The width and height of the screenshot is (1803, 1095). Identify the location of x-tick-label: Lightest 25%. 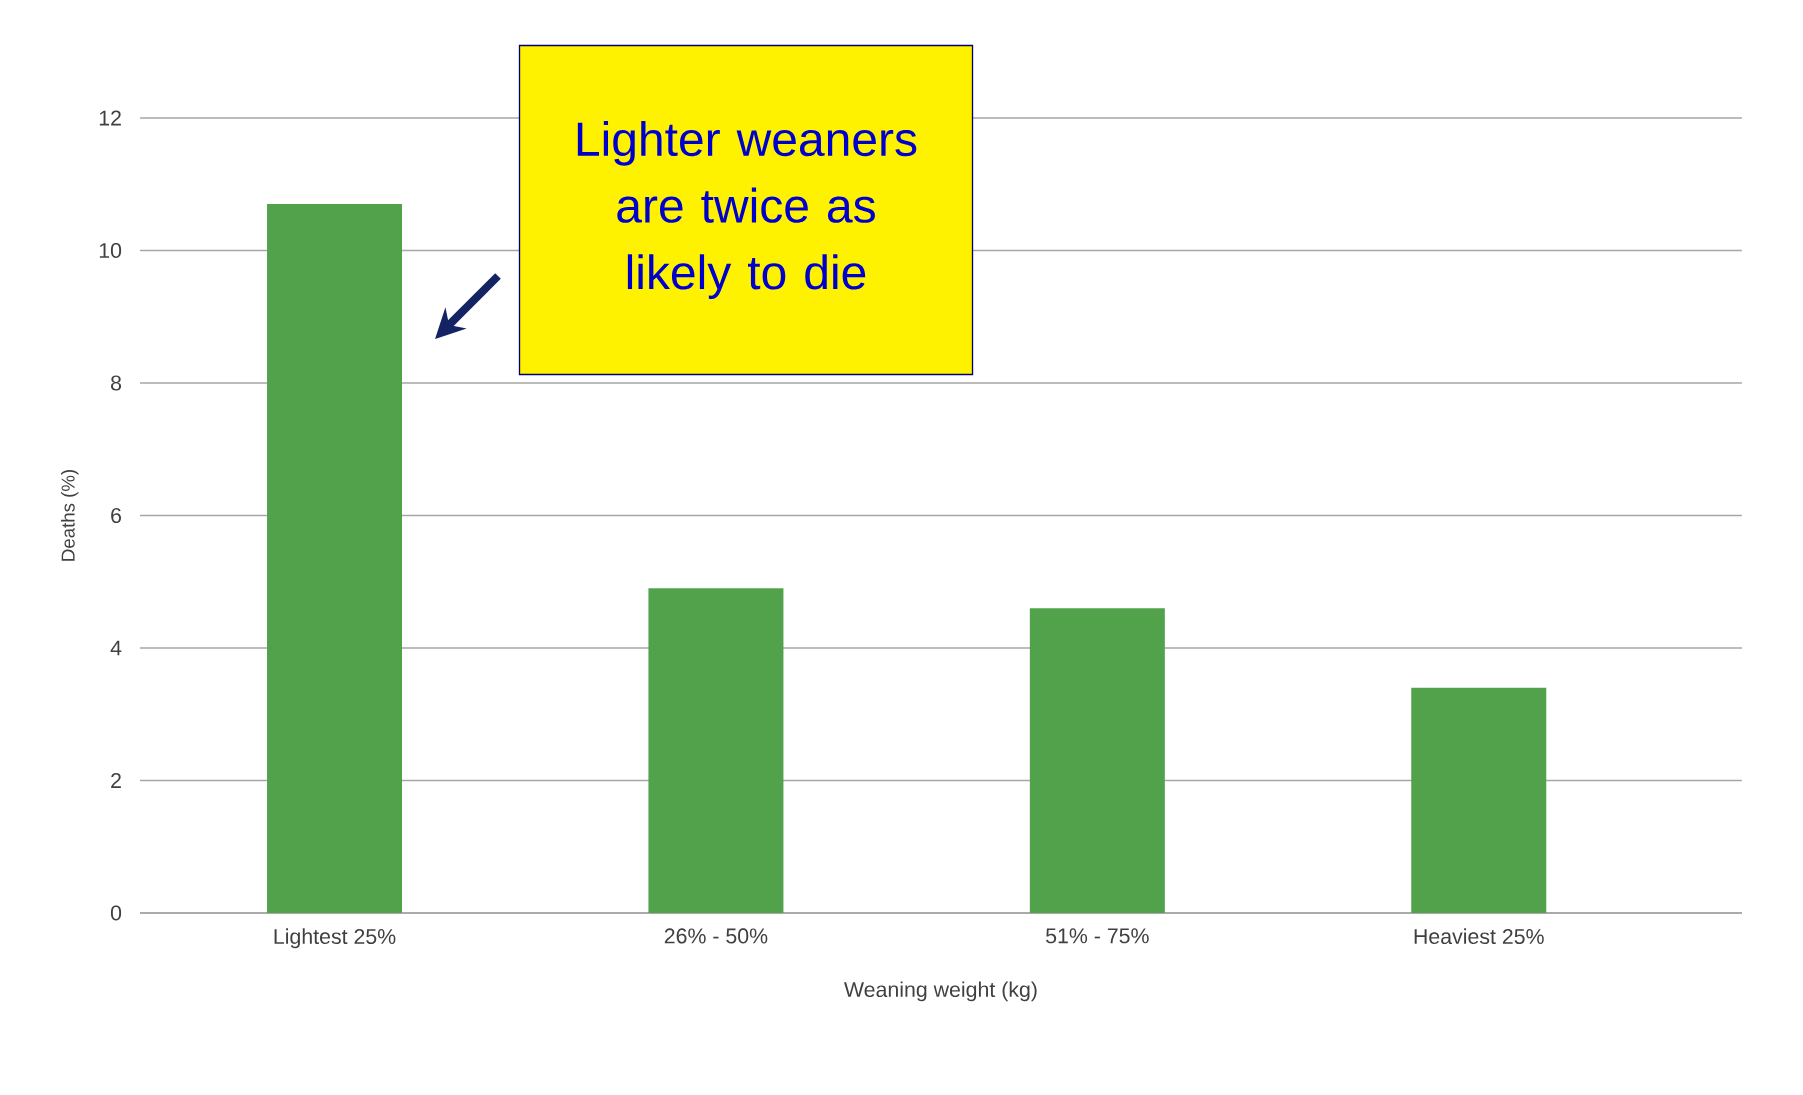
(335, 938).